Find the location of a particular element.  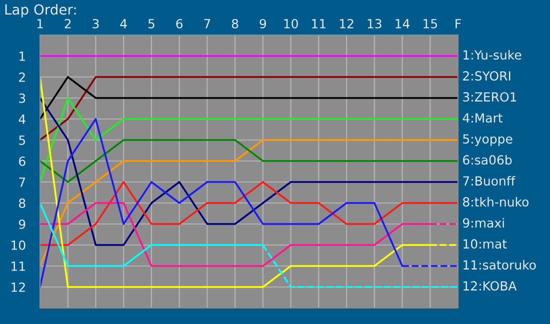

x-tick-label: 8 is located at coordinates (235, 23).